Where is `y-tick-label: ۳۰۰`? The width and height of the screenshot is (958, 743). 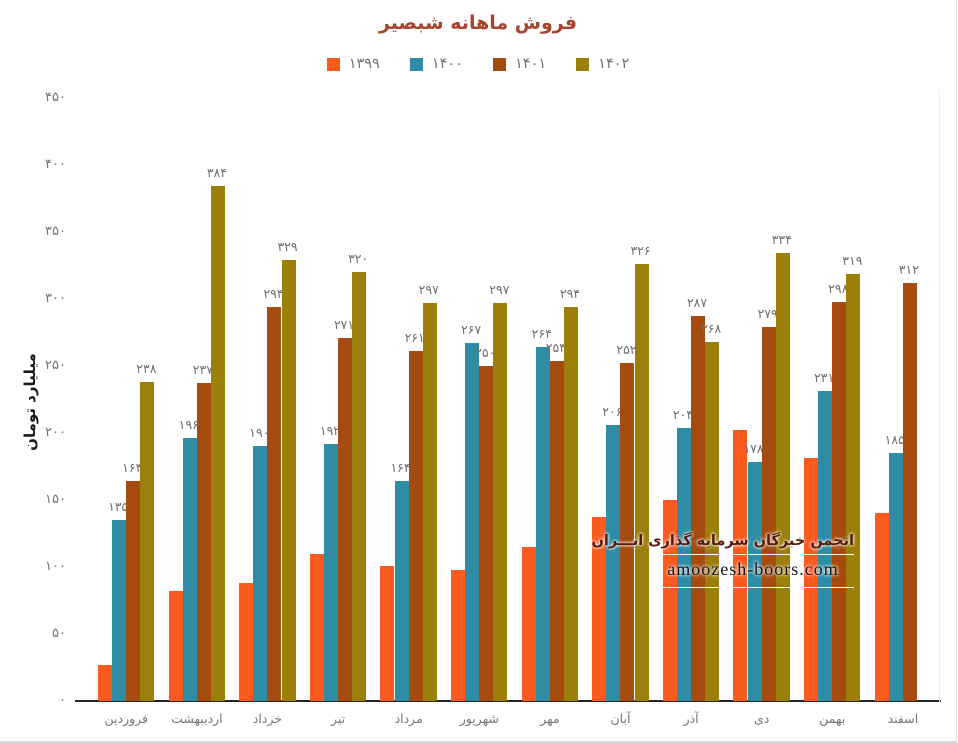
y-tick-label: ۳۰۰ is located at coordinates (55, 298).